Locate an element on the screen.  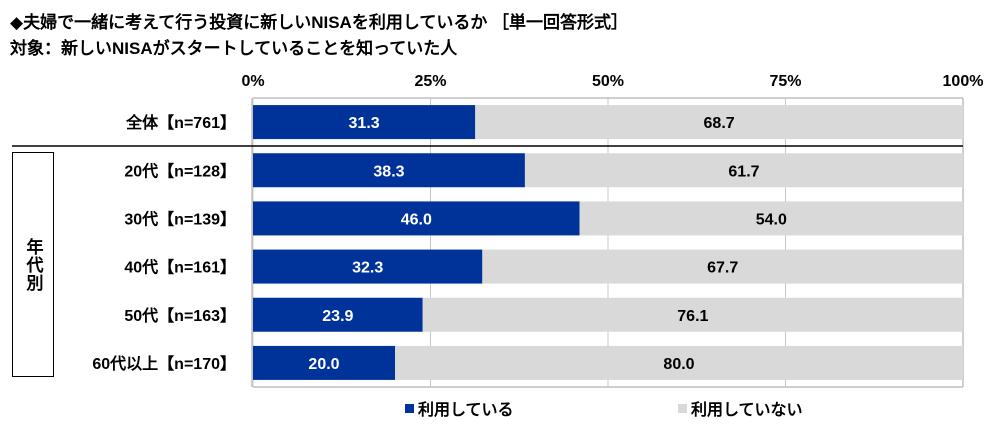
group-label: 年代別 is located at coordinates (33, 264).